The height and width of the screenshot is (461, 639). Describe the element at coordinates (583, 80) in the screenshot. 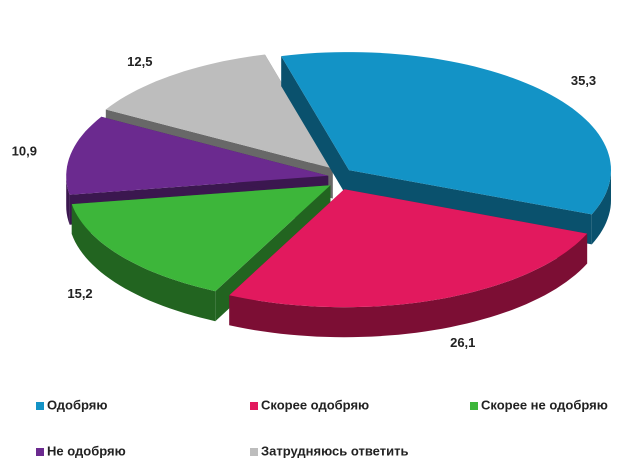

I see `data-label: 35,3` at that location.